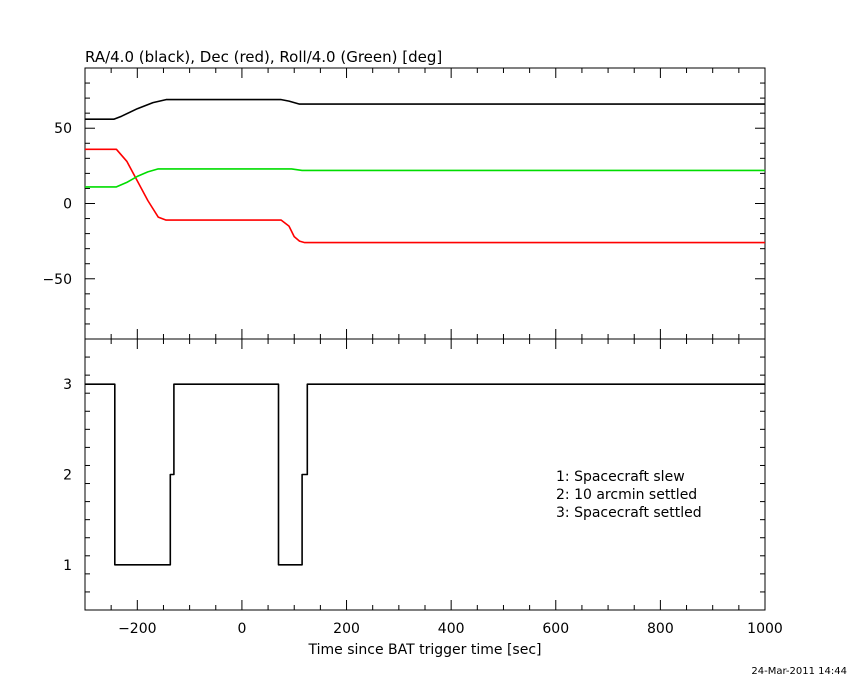  Describe the element at coordinates (63, 129) in the screenshot. I see `y-tick-label: 50` at that location.